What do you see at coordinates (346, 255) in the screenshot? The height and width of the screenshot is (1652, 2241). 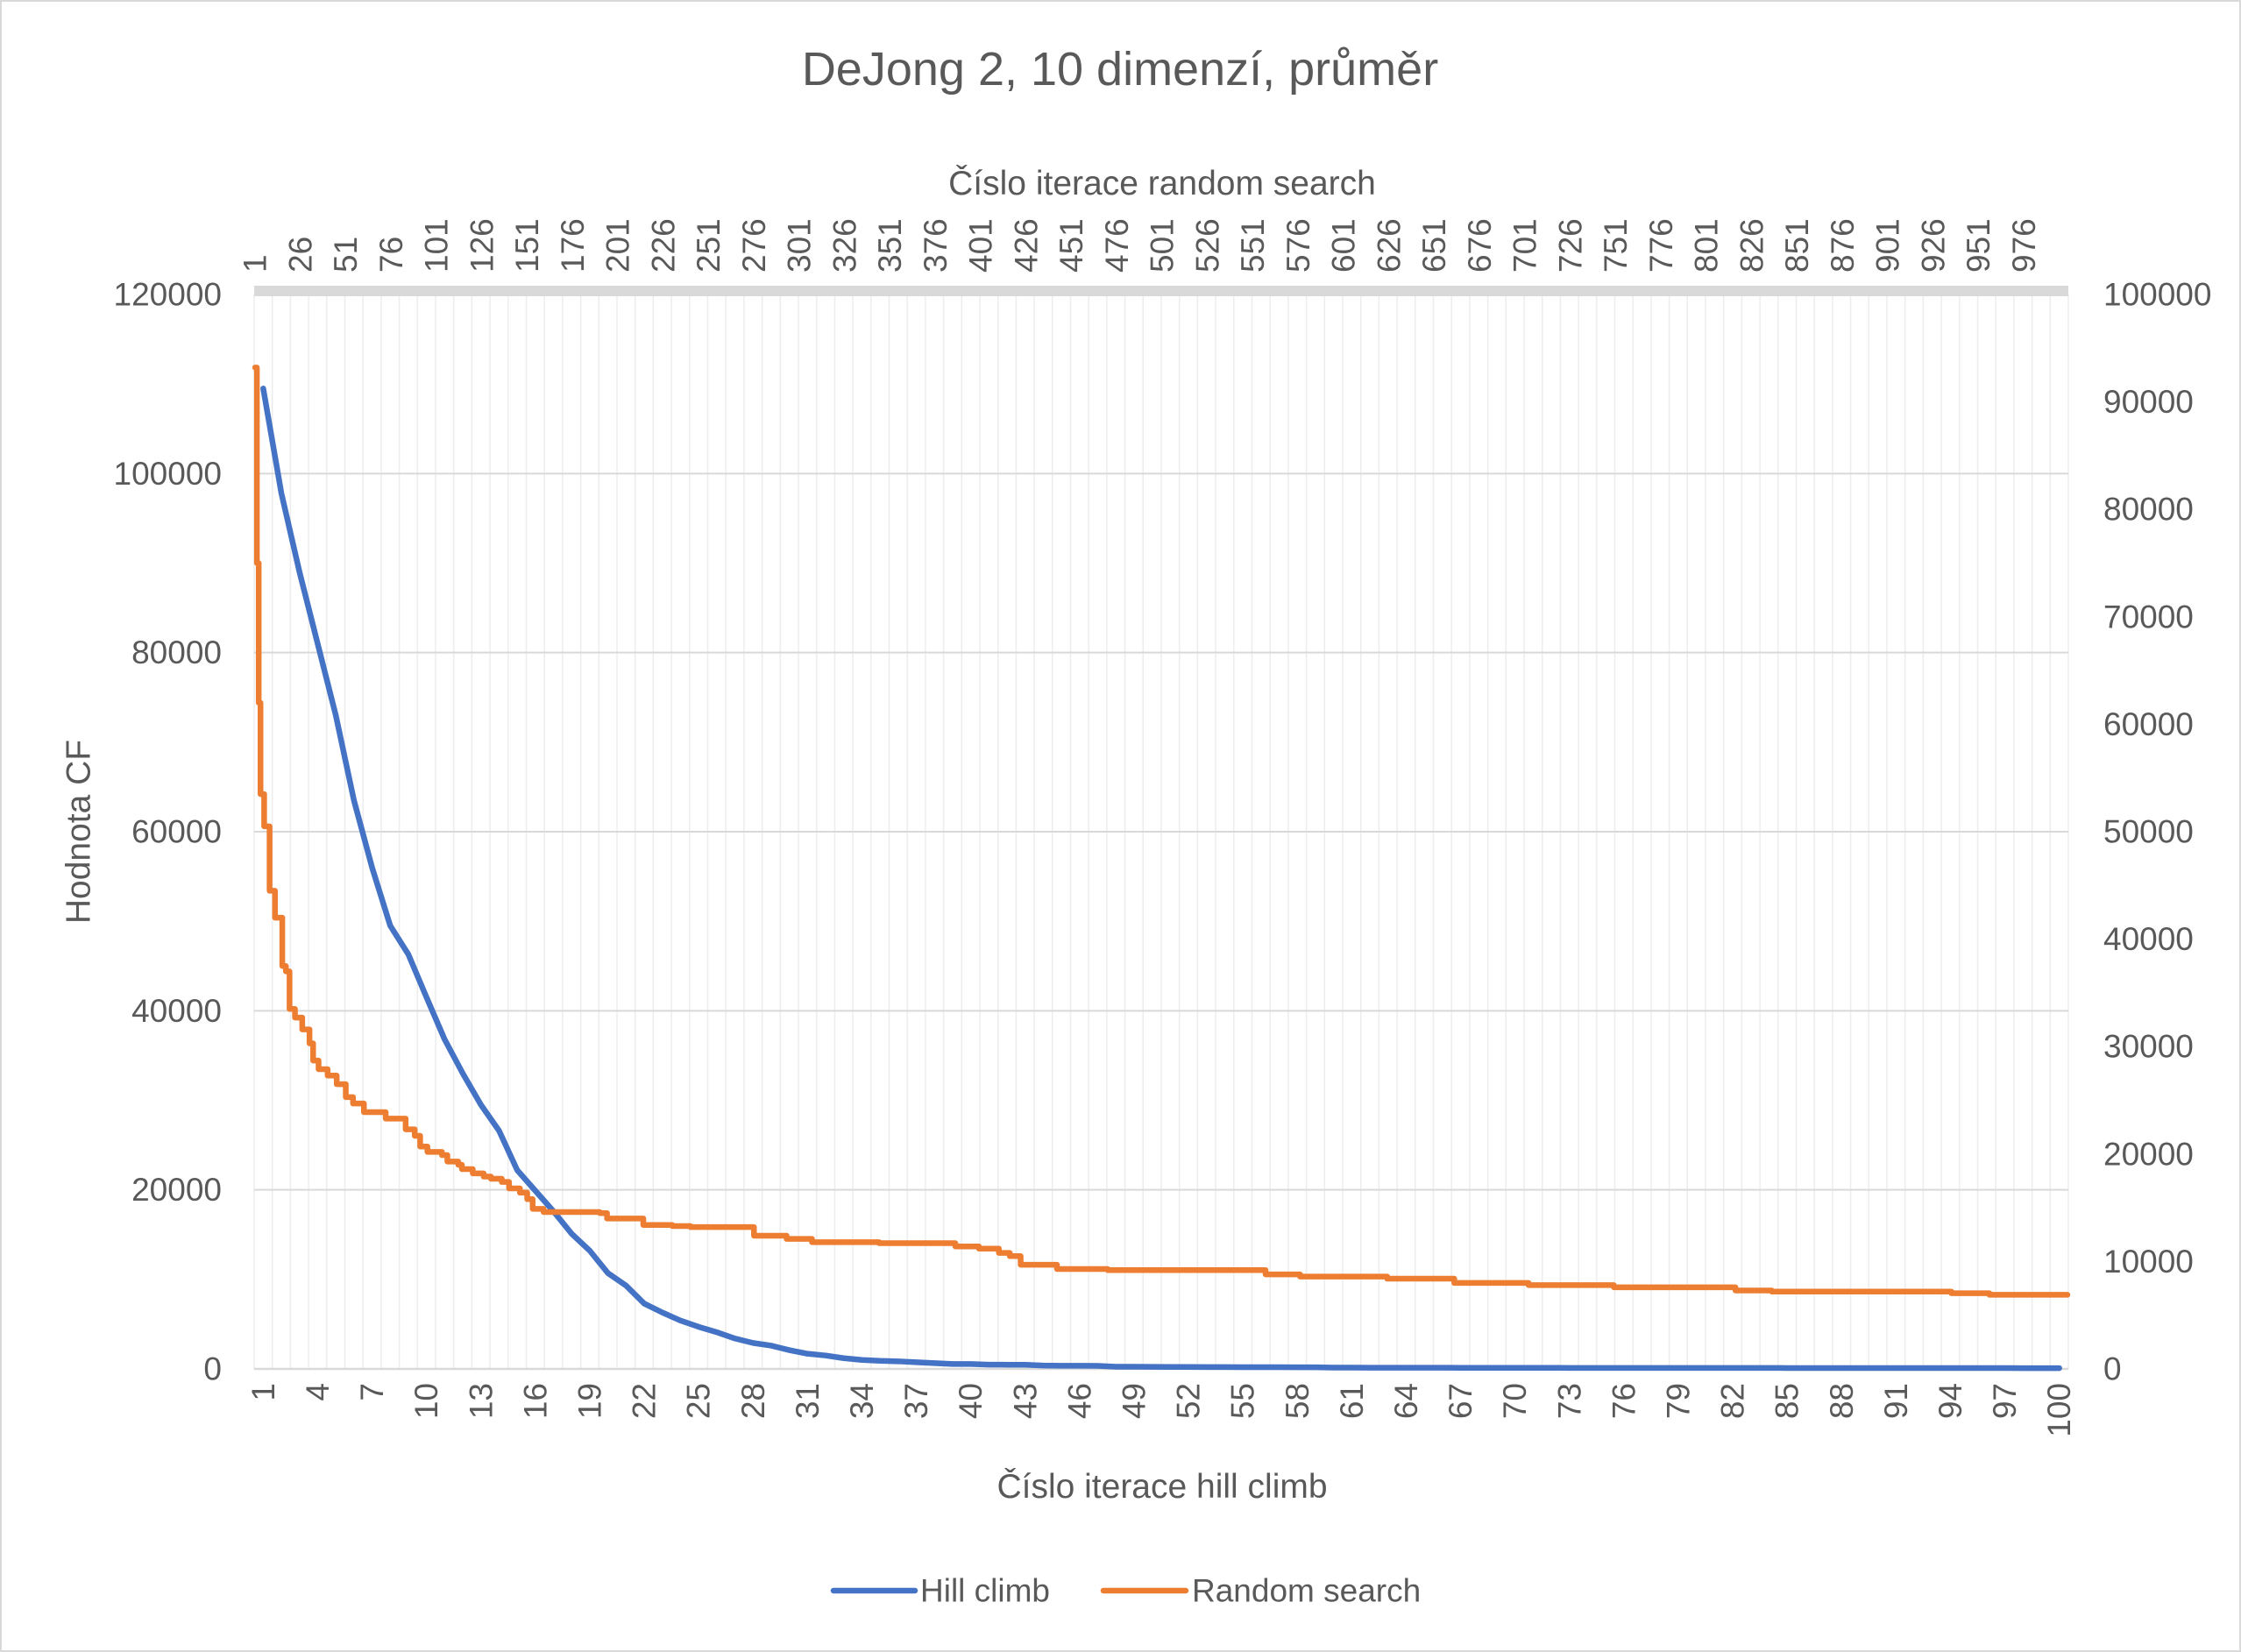 I see `x-top-tick-label: 51` at bounding box center [346, 255].